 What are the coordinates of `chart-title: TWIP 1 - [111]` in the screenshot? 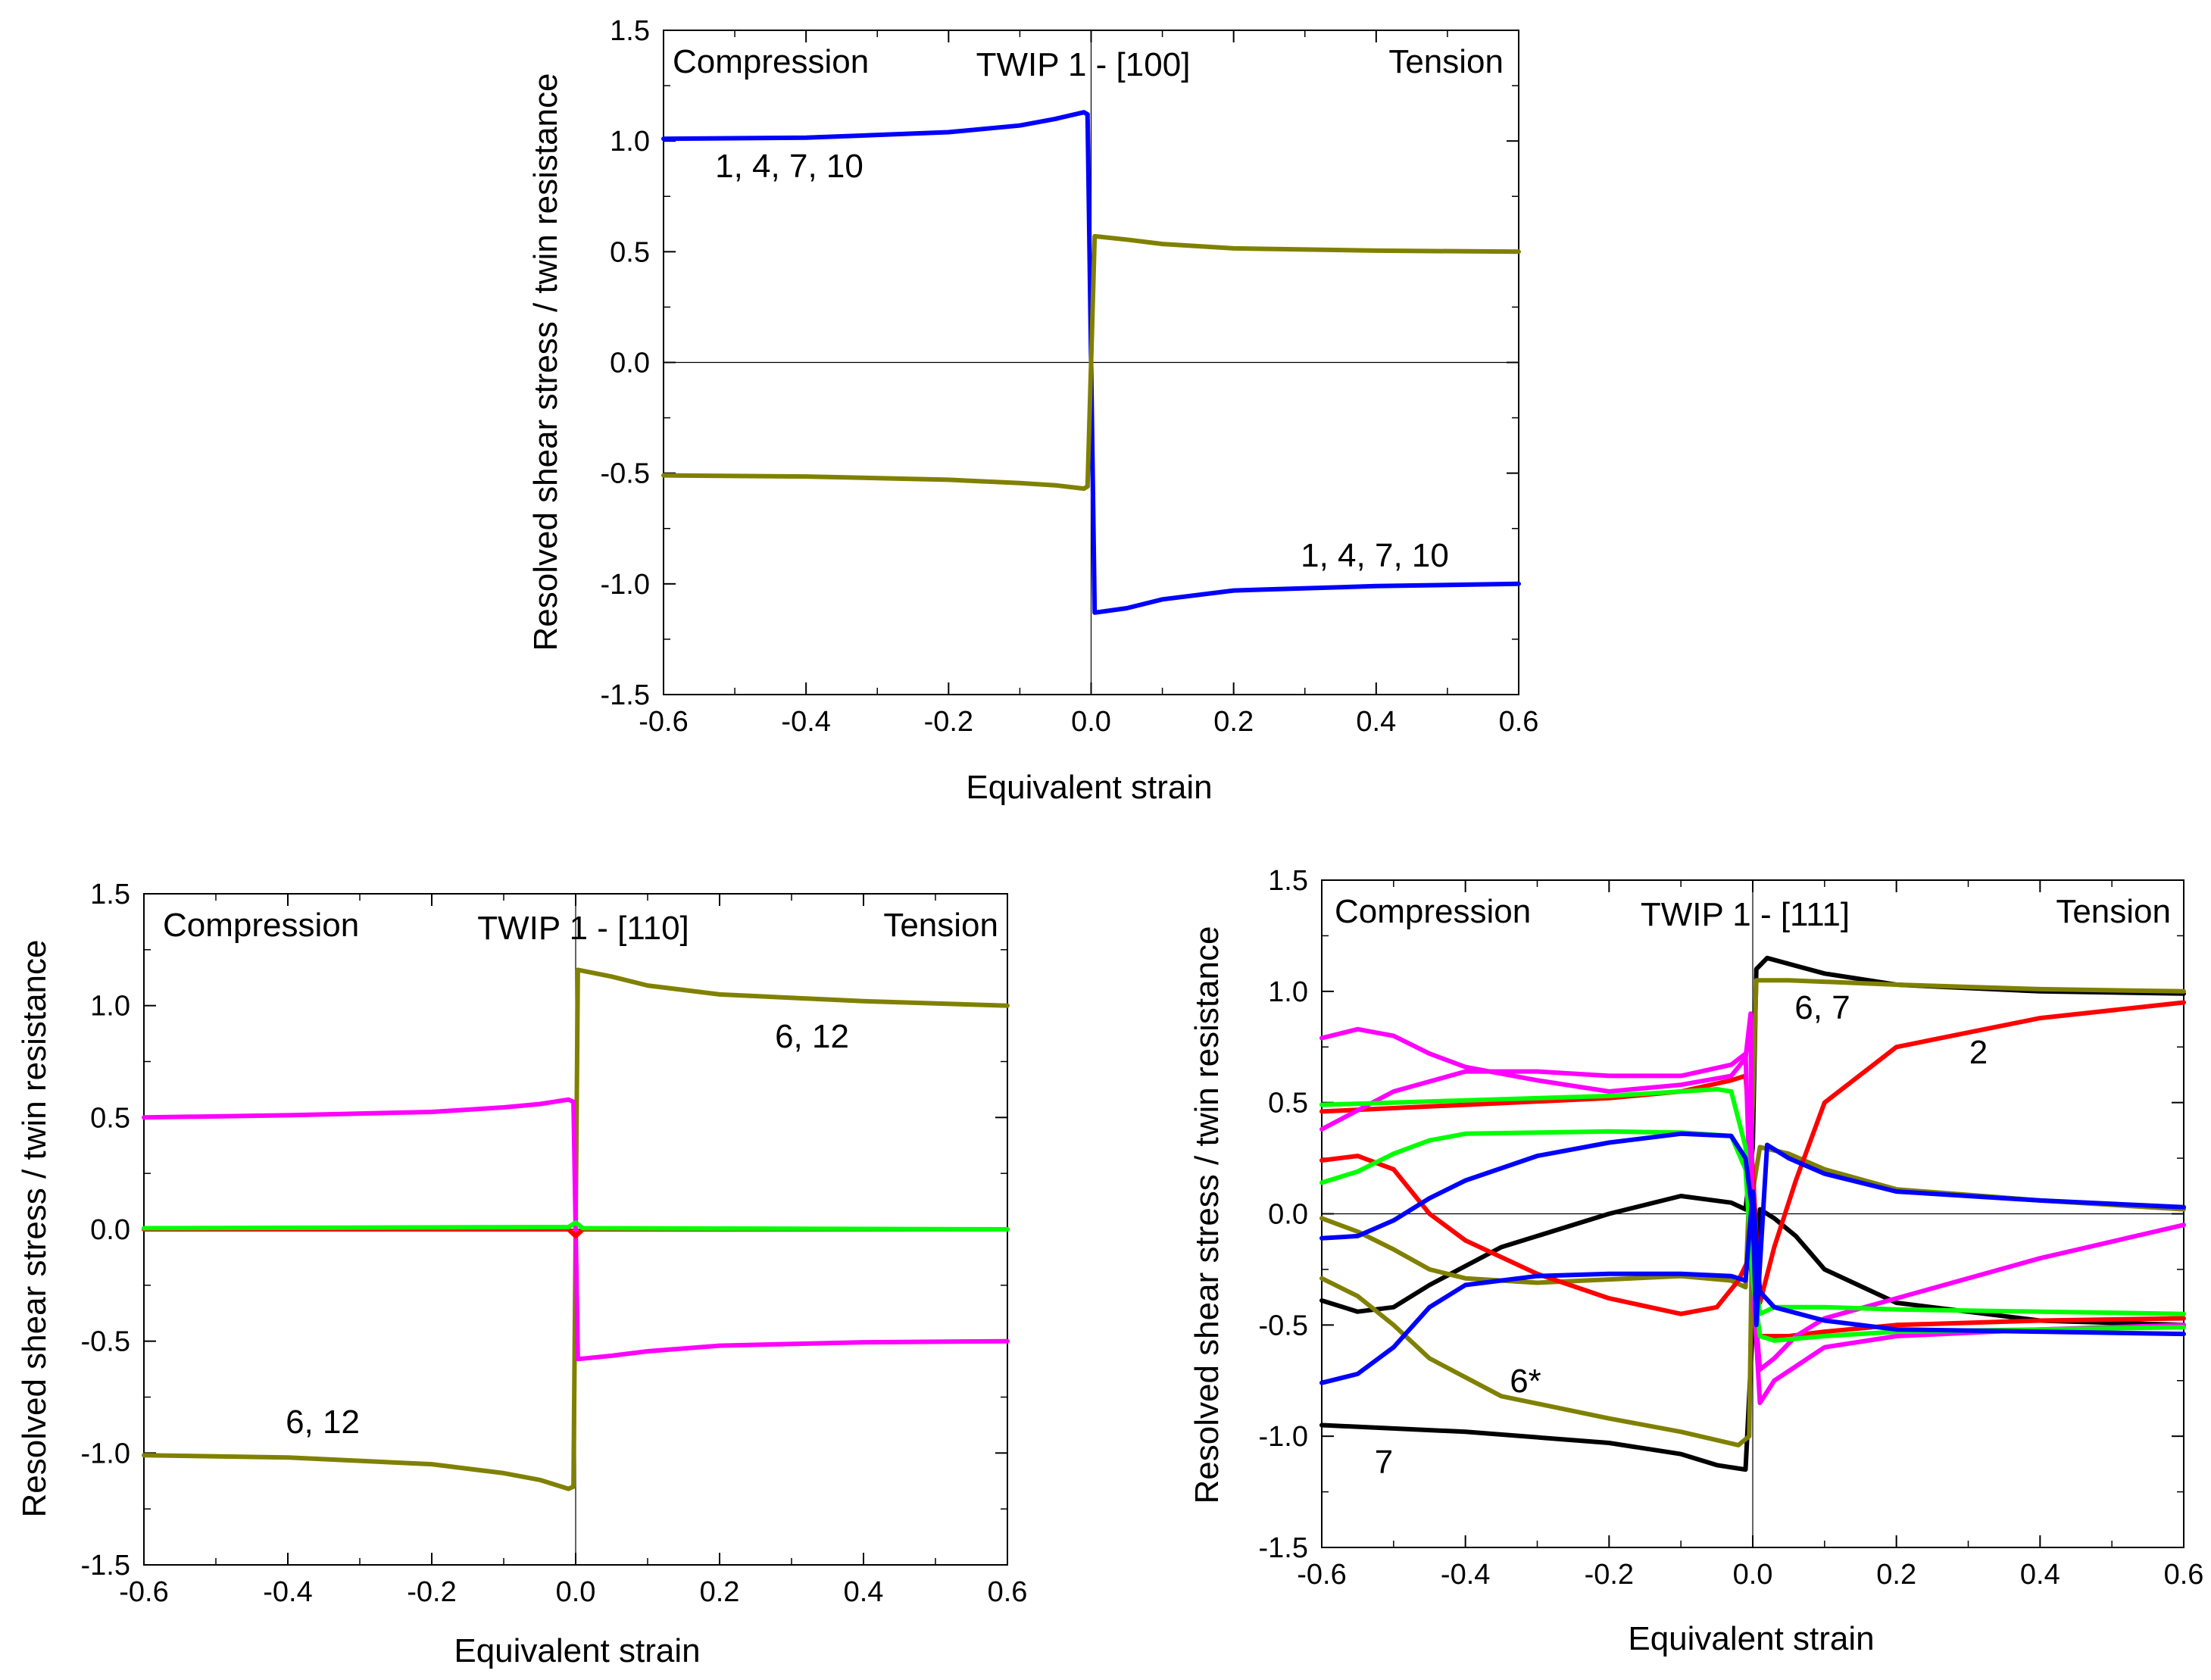 It's located at (1746, 914).